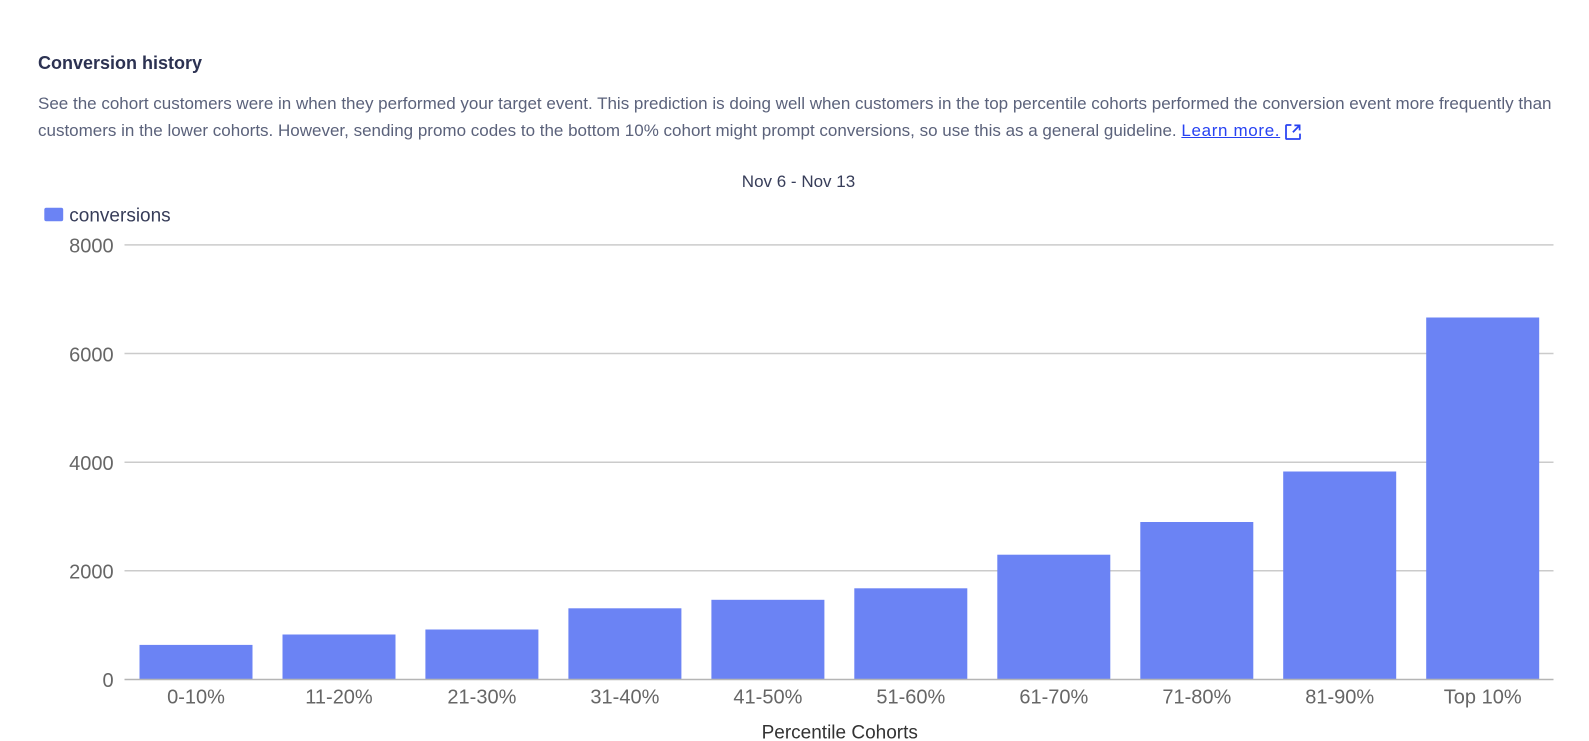 This screenshot has height=741, width=1589. What do you see at coordinates (1196, 698) in the screenshot?
I see `svg-text: 71-80%` at bounding box center [1196, 698].